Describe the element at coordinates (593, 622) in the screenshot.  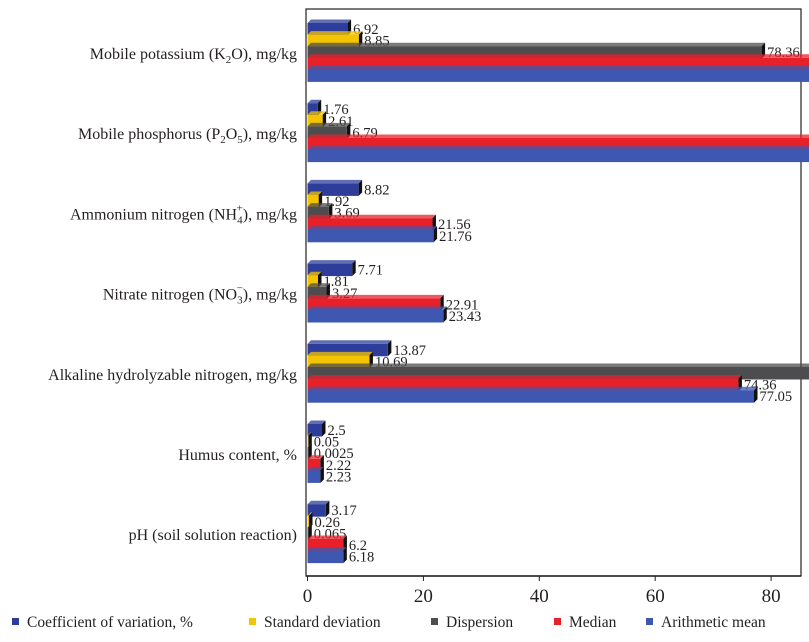
I see `legend-entry: Median` at that location.